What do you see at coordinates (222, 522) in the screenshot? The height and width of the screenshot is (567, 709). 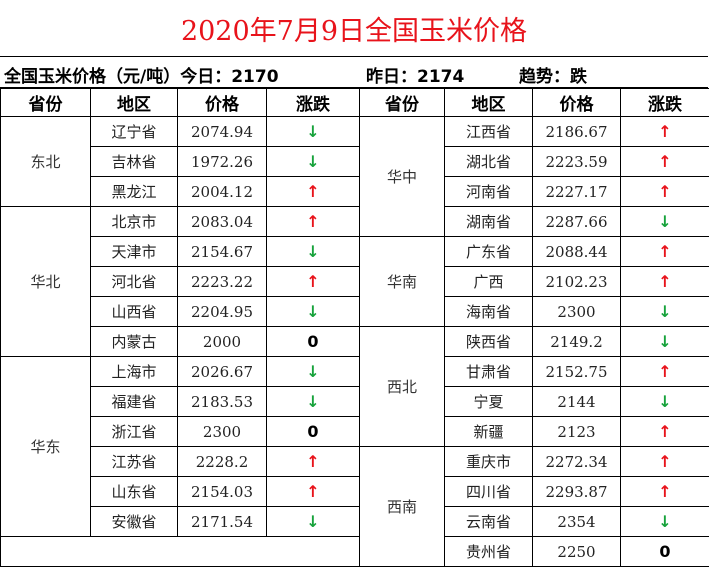 I see `price-cell: 2171.54` at bounding box center [222, 522].